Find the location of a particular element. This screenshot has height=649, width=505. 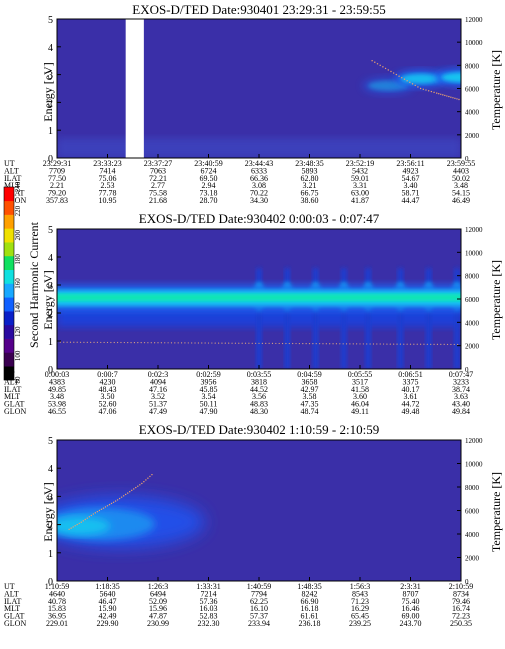

ephemeris-value: 5432 is located at coordinates (360, 170).